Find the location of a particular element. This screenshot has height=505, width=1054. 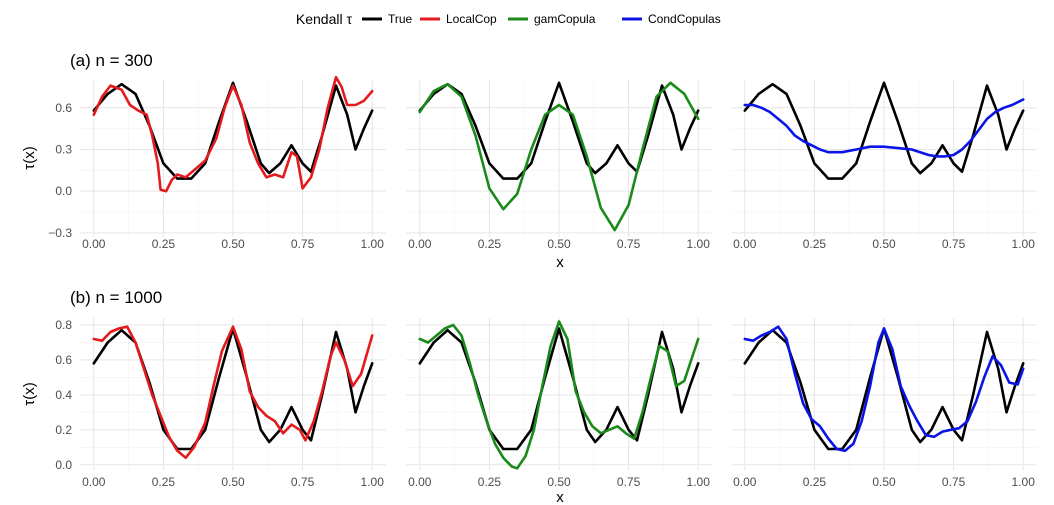

legend-label-localcop: LocalCop is located at coordinates (471, 19).